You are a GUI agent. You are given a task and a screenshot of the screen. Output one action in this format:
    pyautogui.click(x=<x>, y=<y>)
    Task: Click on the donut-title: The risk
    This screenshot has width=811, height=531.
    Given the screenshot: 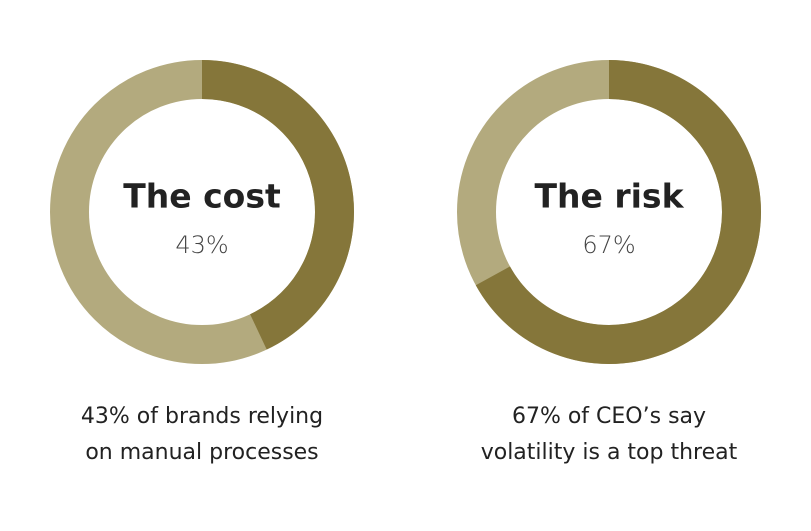 What is the action you would take?
    pyautogui.click(x=609, y=196)
    